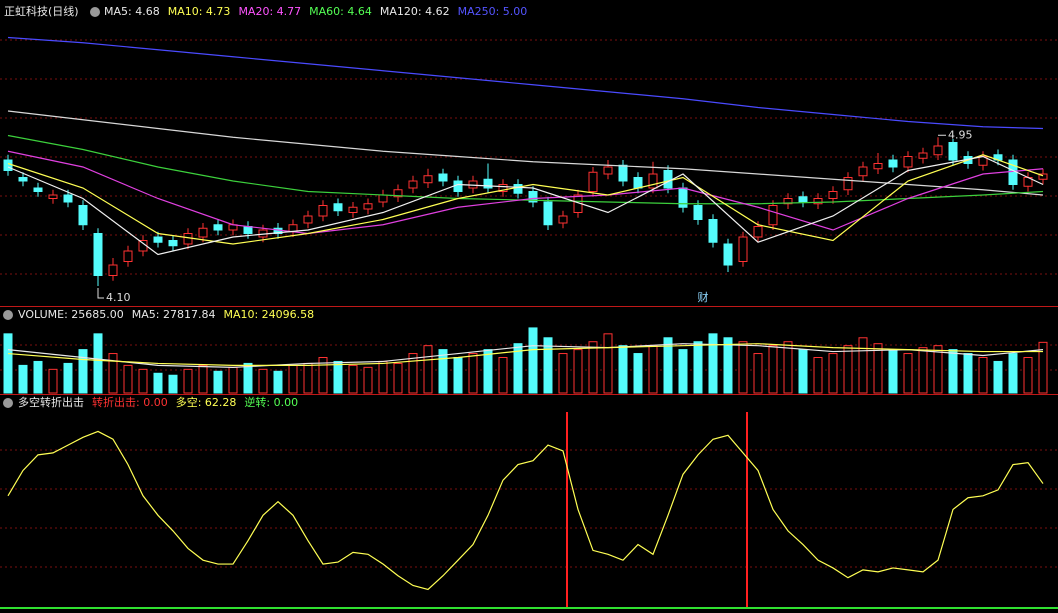 This screenshot has width=1058, height=613. What do you see at coordinates (199, 11) in the screenshot?
I see `legend-item: MA10: 4.73` at bounding box center [199, 11].